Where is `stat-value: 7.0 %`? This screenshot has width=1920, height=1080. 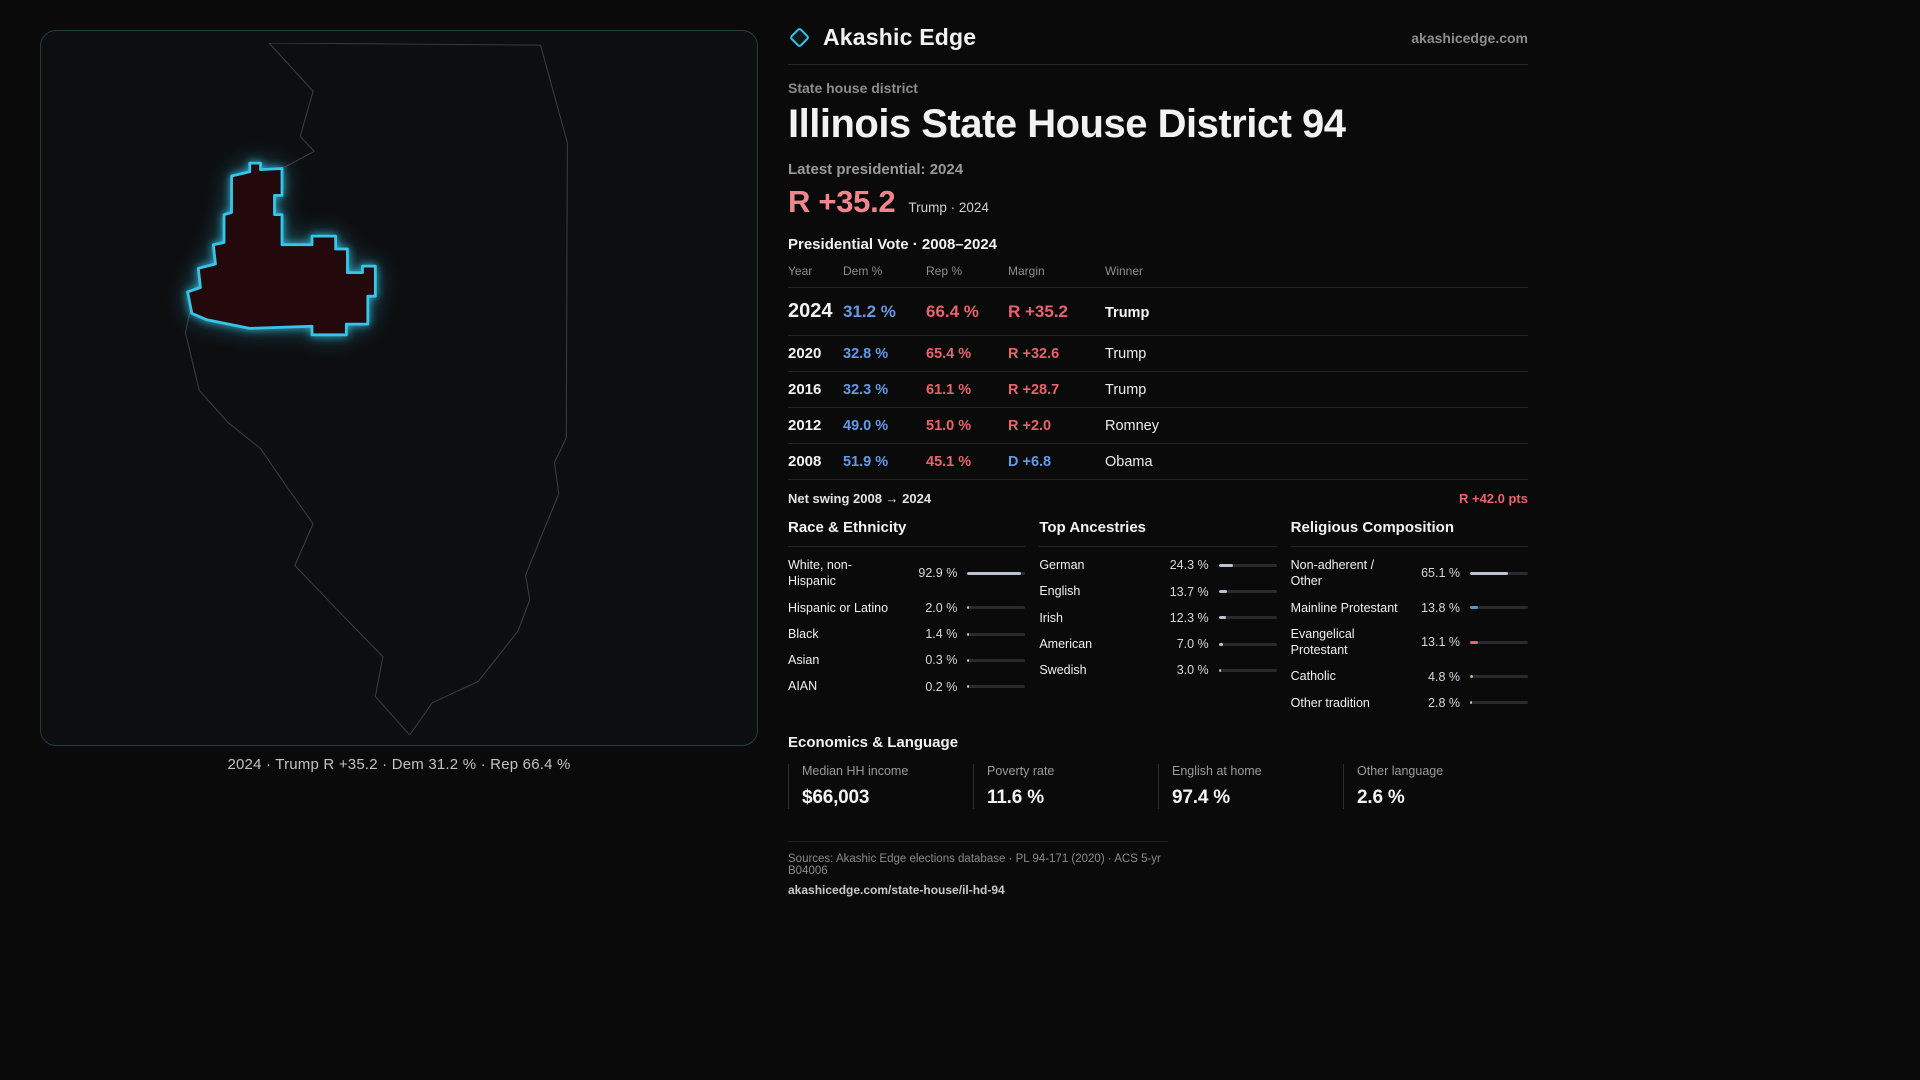 stat-value: 7.0 % is located at coordinates (1192, 644).